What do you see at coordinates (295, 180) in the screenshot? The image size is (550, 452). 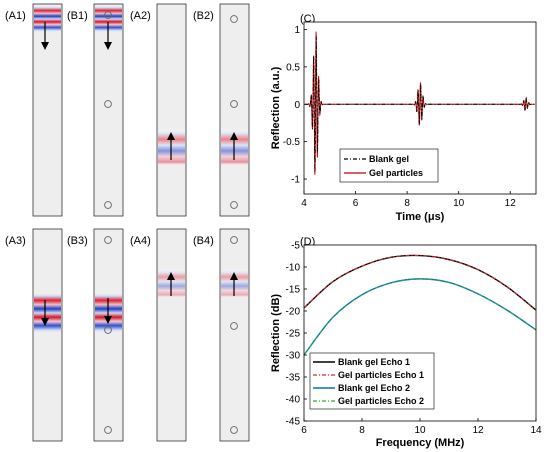 I see `chart-c-y-tick-label: -1` at bounding box center [295, 180].